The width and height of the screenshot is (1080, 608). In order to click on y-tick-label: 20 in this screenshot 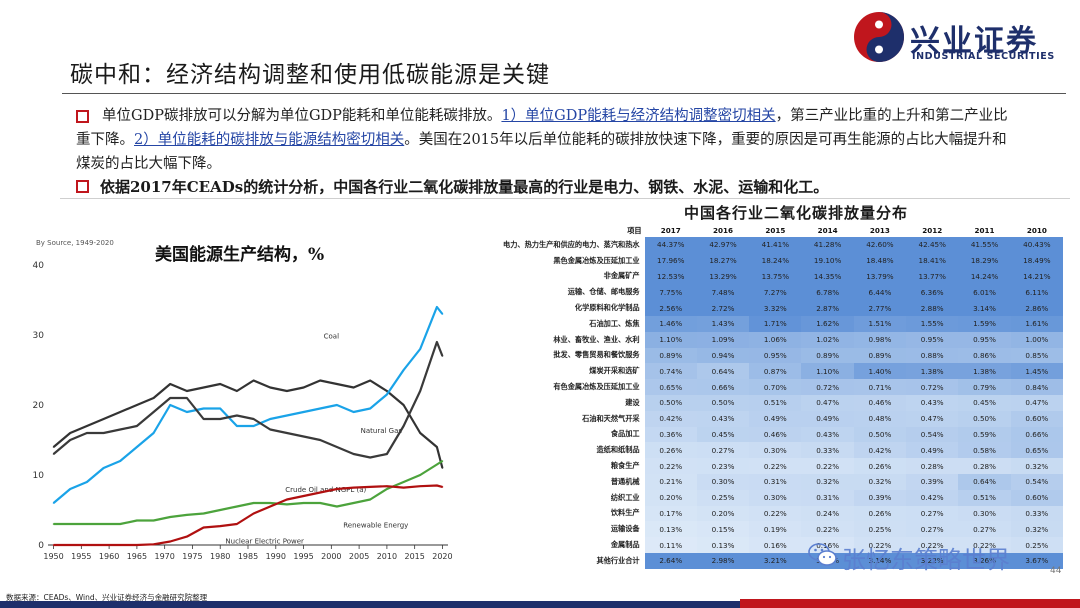, I will do `click(39, 406)`.